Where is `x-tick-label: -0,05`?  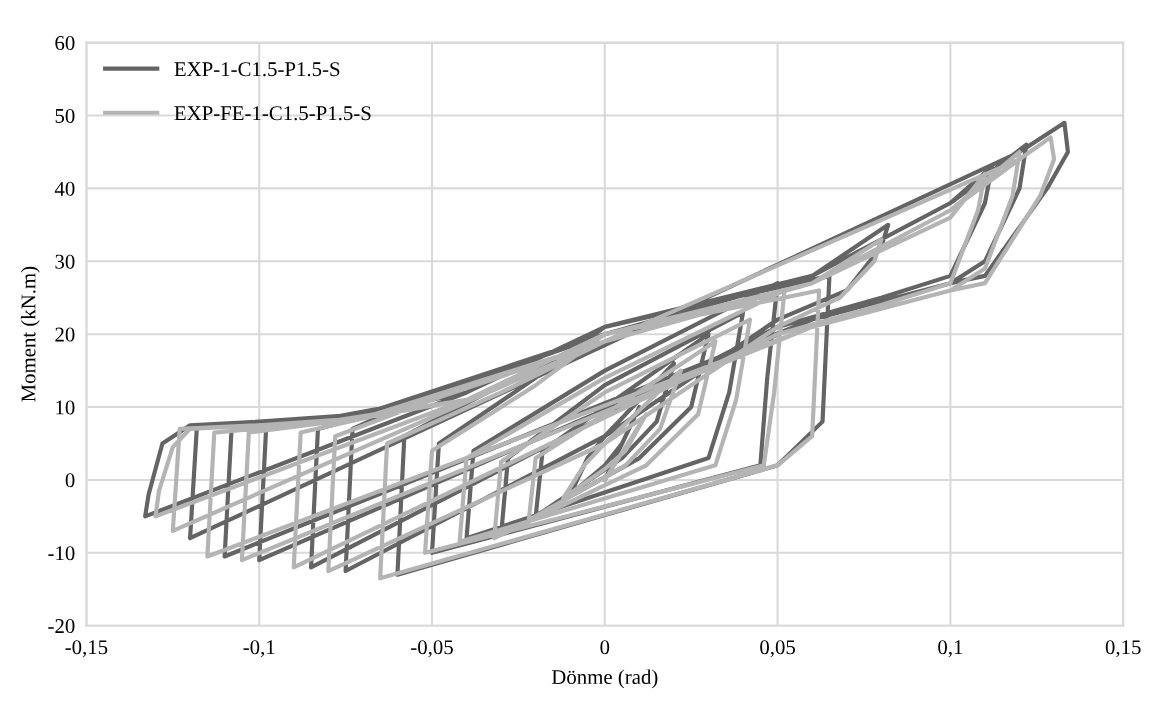 x-tick-label: -0,05 is located at coordinates (432, 649).